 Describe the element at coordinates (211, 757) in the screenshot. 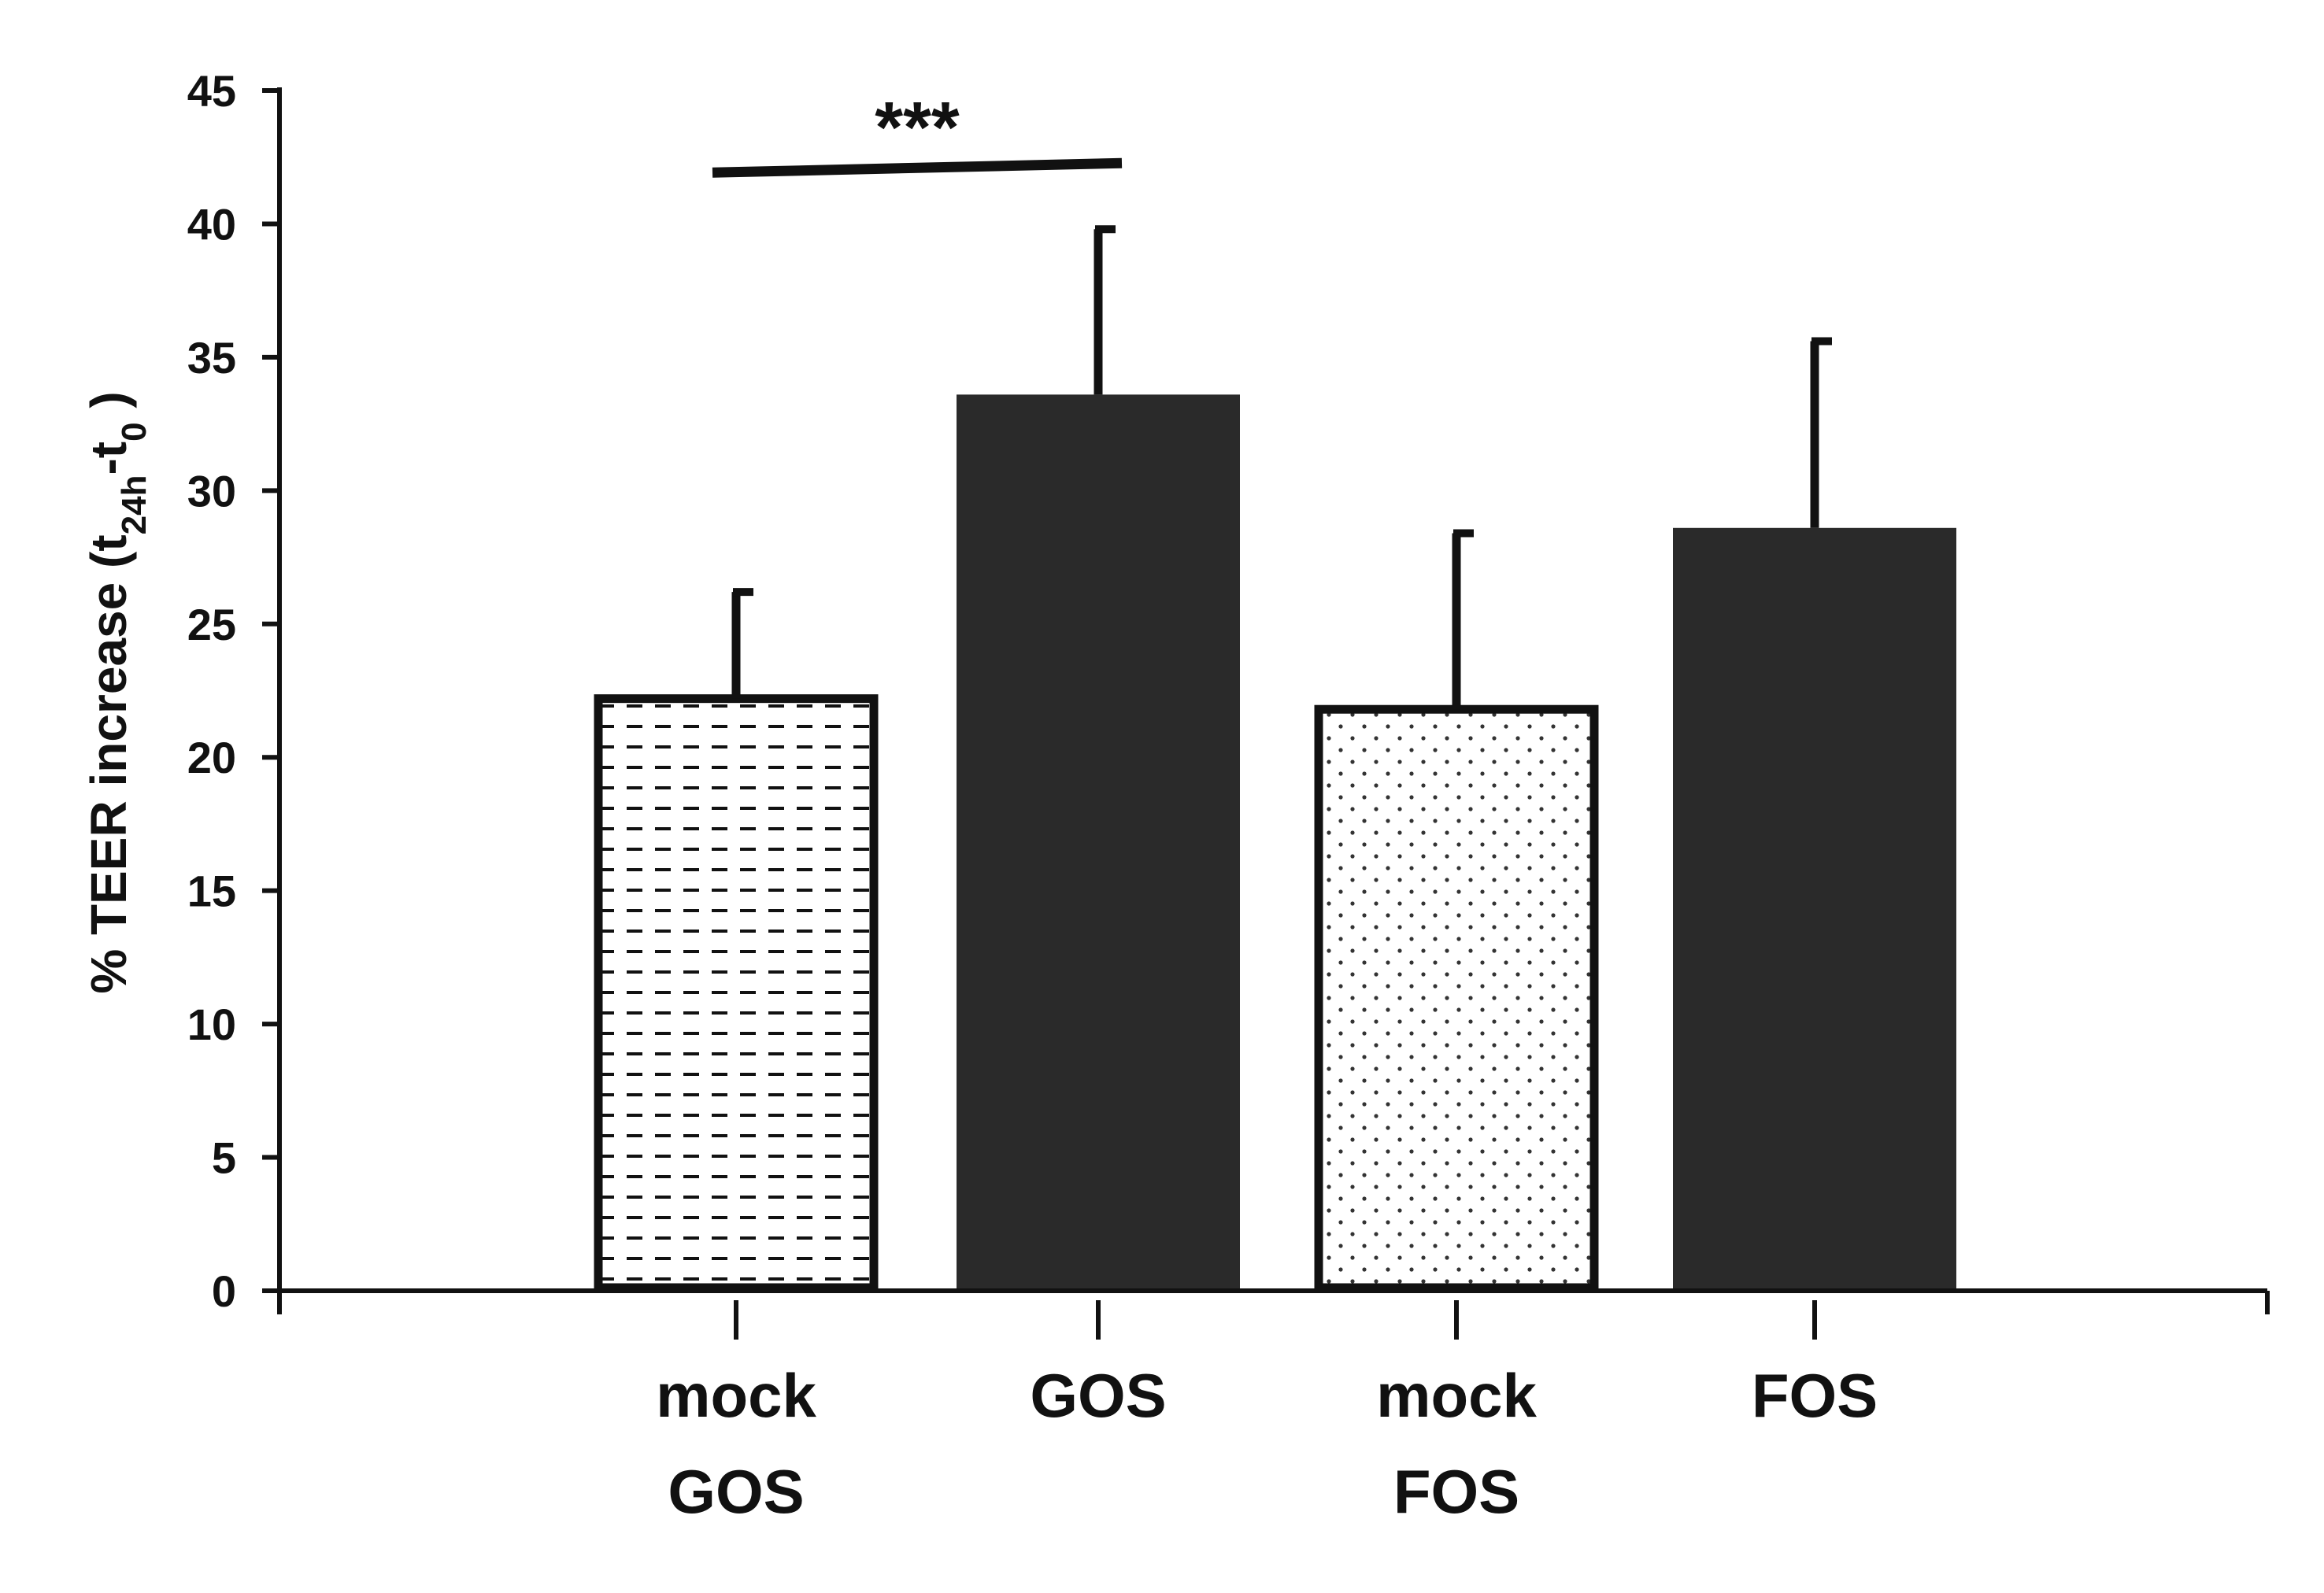

I see `y-tick-label-4: 20` at that location.